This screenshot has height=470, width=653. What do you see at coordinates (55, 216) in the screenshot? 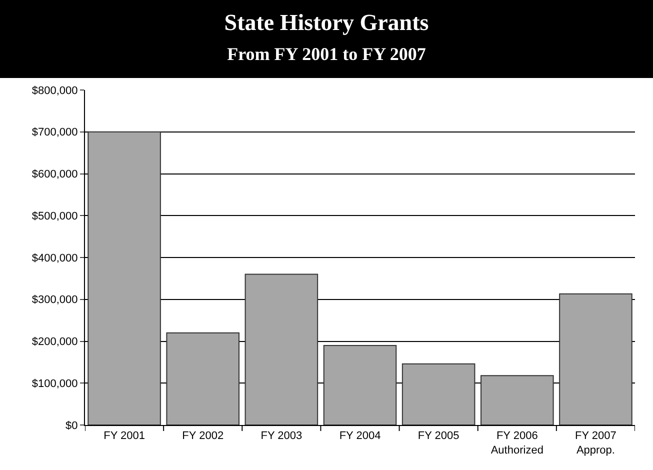
I see `y-tick-label: $500,000` at bounding box center [55, 216].